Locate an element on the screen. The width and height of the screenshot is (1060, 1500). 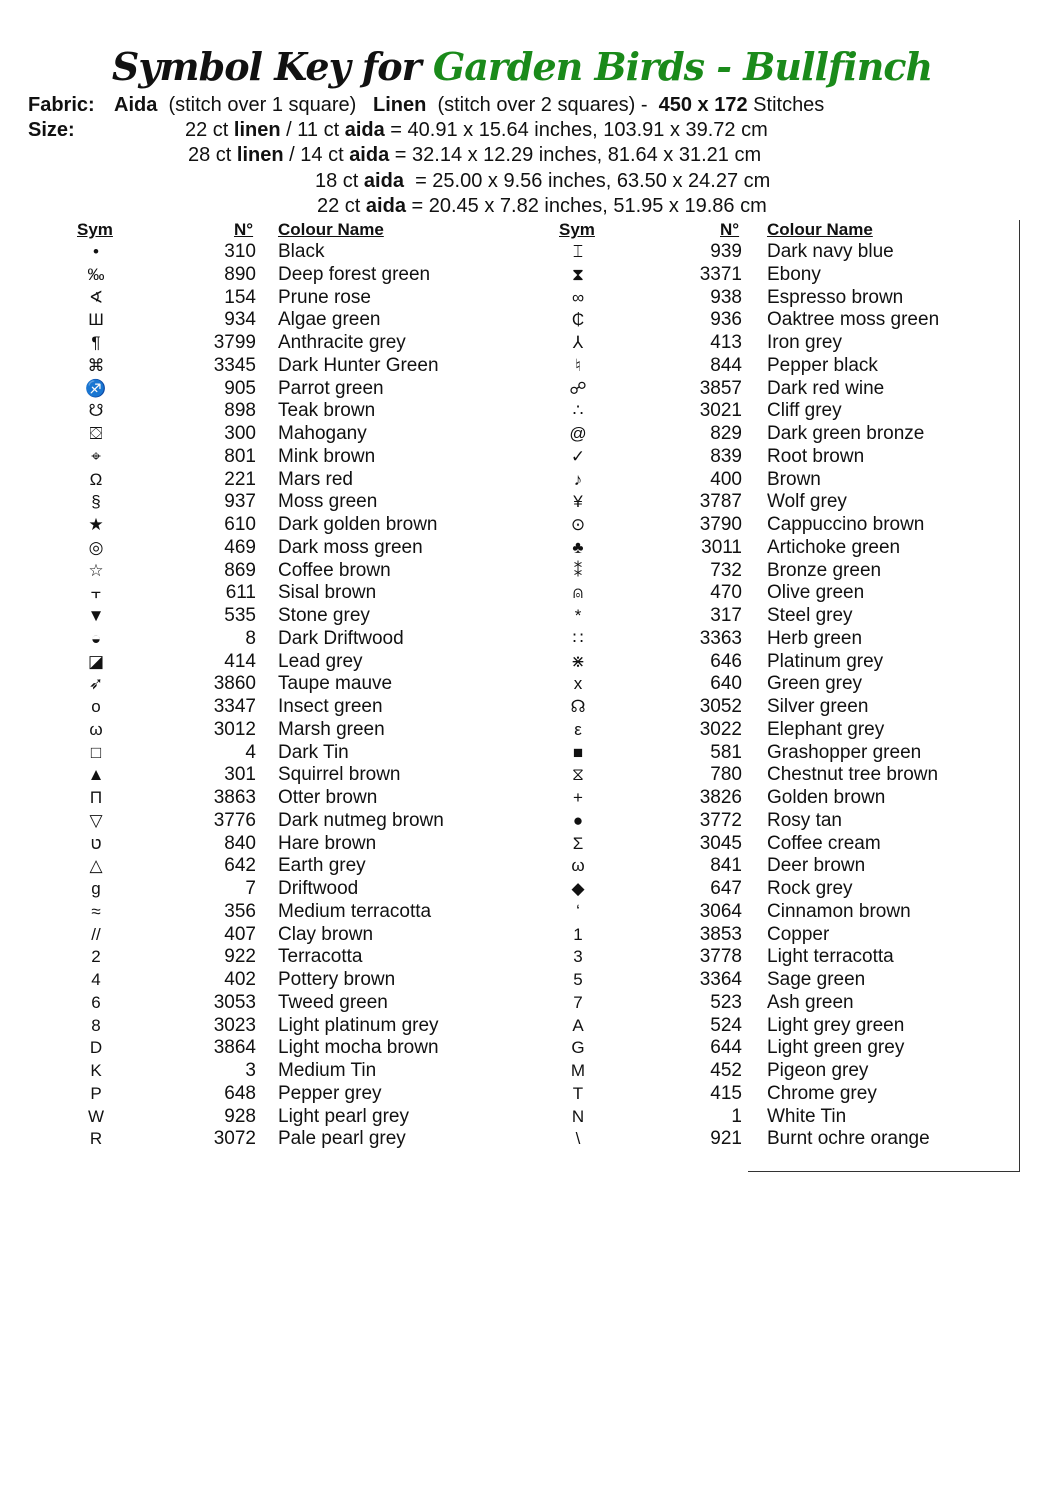
title-prefix: Symbol Key for is located at coordinates (266, 66).